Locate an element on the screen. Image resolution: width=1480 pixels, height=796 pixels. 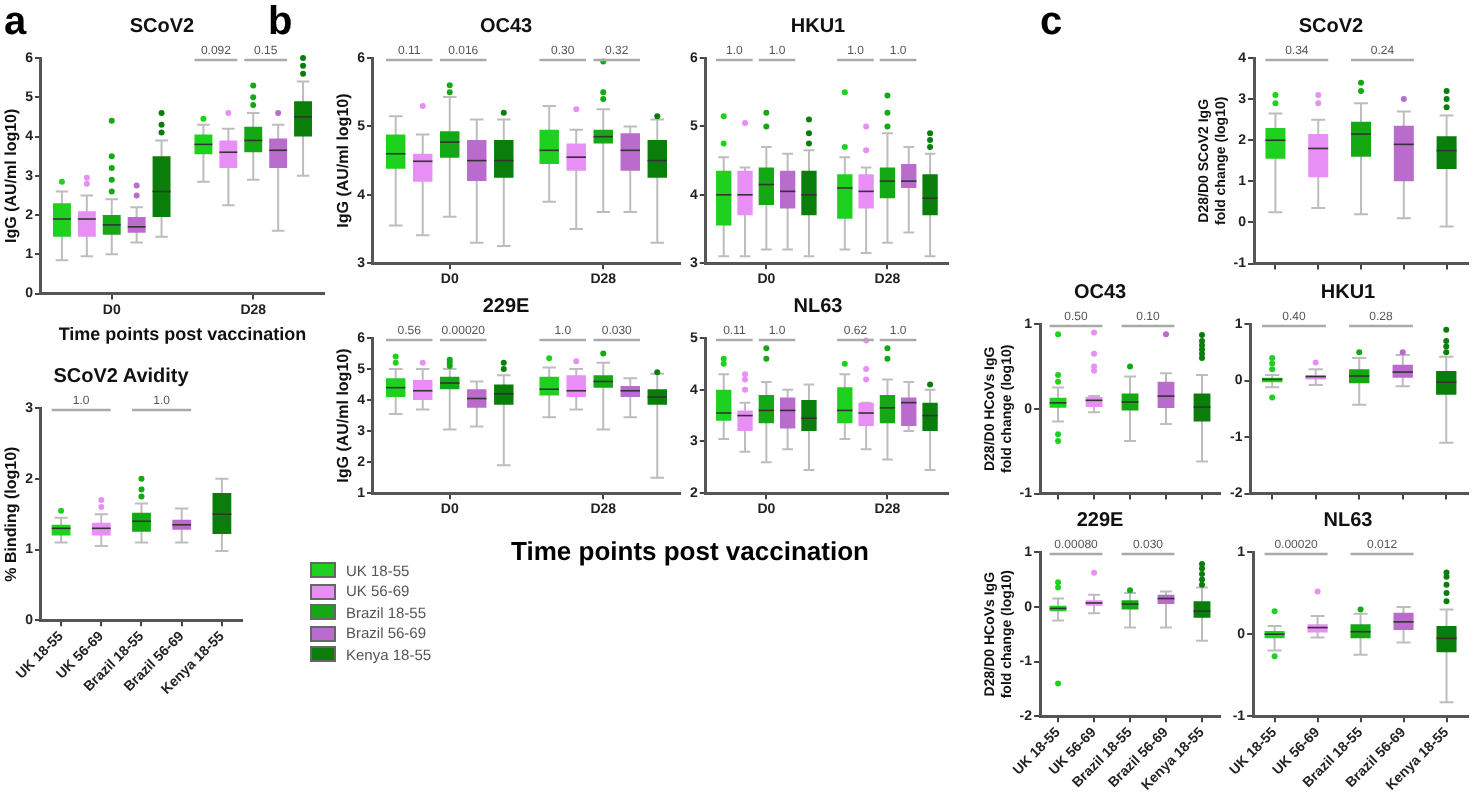
text: c is located at coordinates (1051, 22).